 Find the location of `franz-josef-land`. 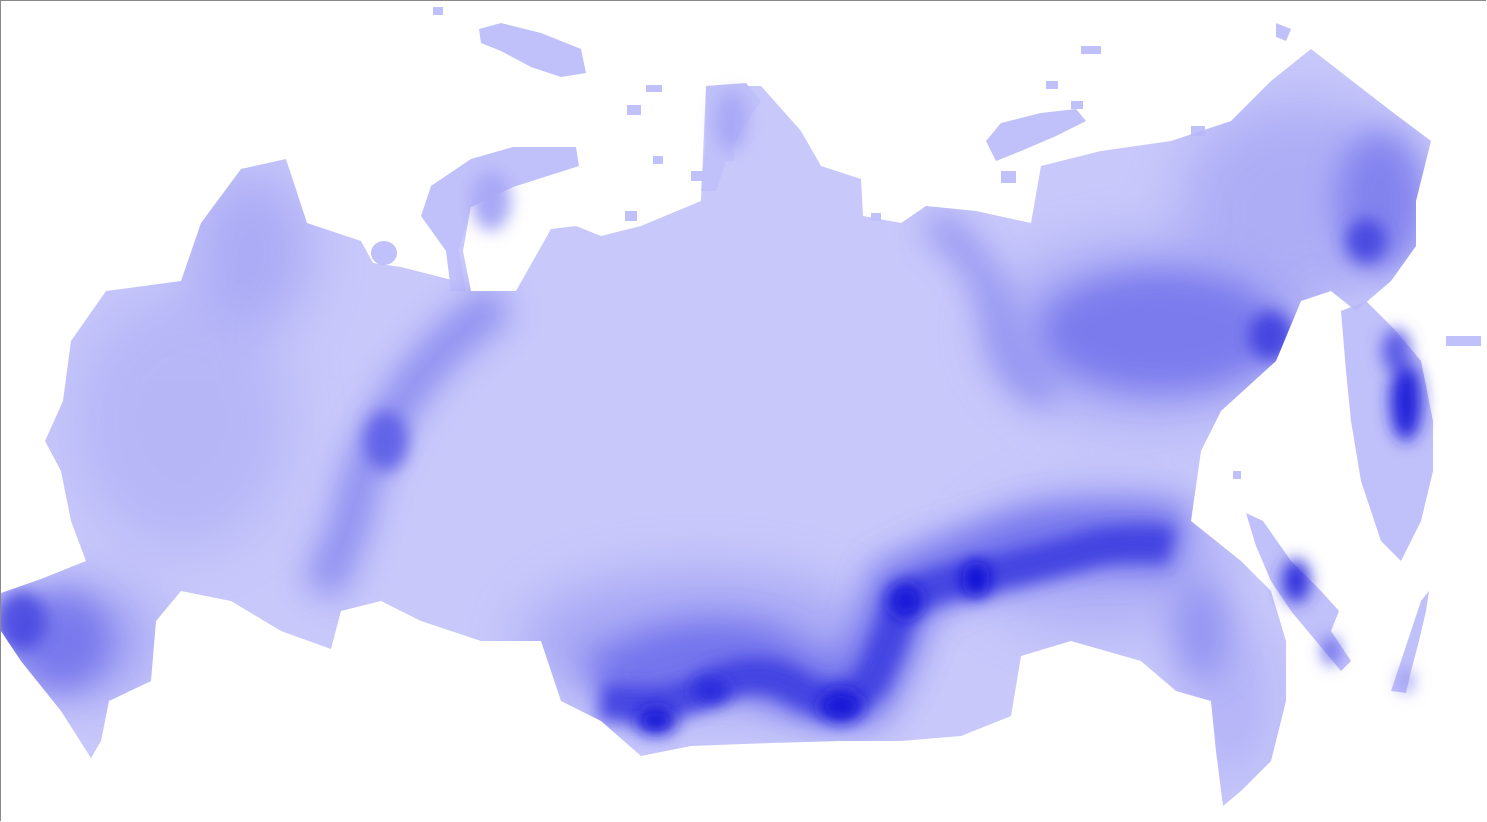

franz-josef-land is located at coordinates (532, 50).